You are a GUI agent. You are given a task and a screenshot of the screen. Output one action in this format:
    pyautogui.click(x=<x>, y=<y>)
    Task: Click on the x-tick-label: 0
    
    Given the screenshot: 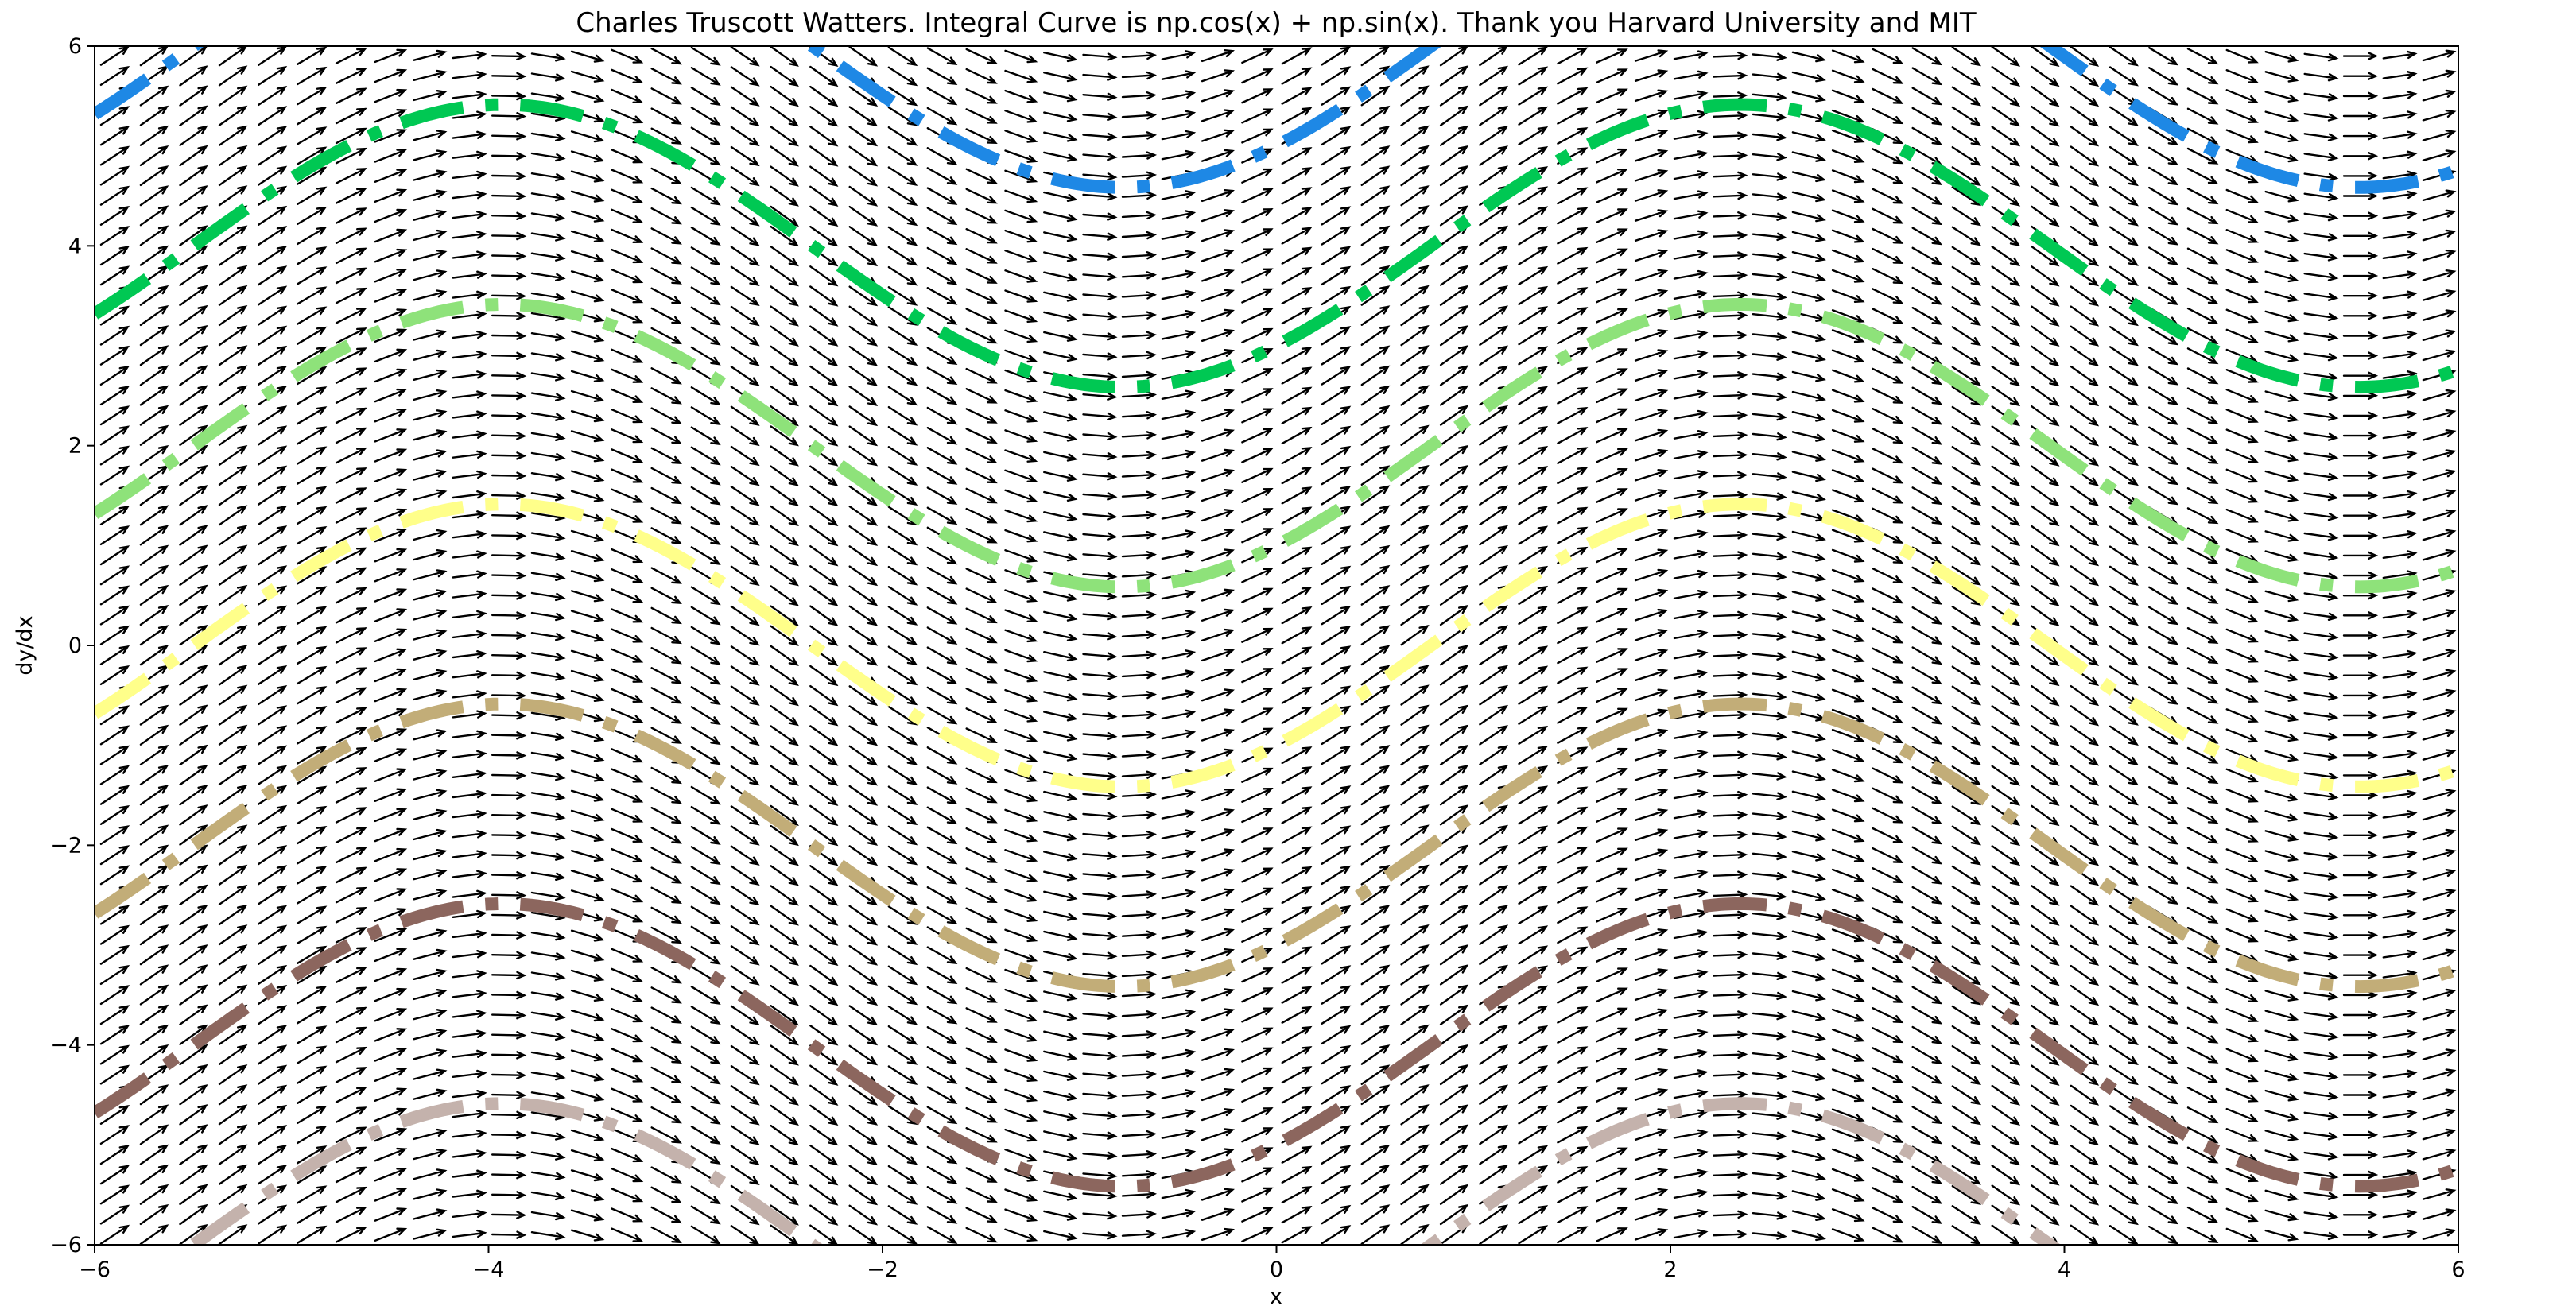 What is the action you would take?
    pyautogui.click(x=1277, y=1270)
    